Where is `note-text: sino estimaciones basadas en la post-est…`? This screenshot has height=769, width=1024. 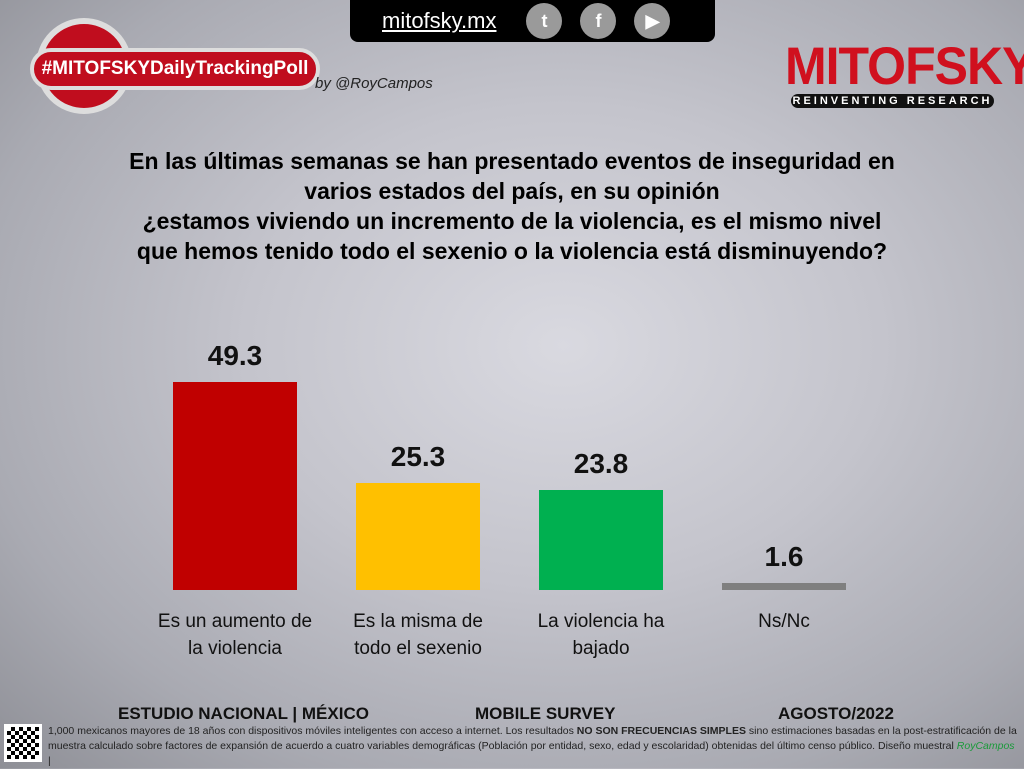 note-text: sino estimaciones basadas en la post-est… is located at coordinates (532, 738).